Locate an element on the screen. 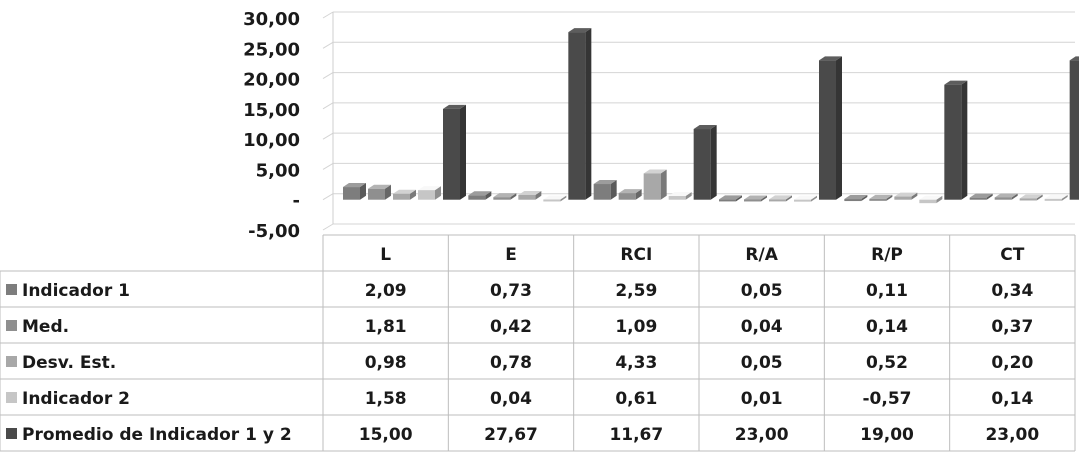 The width and height of the screenshot is (1079, 469). data-label: 27,67 is located at coordinates (511, 435).